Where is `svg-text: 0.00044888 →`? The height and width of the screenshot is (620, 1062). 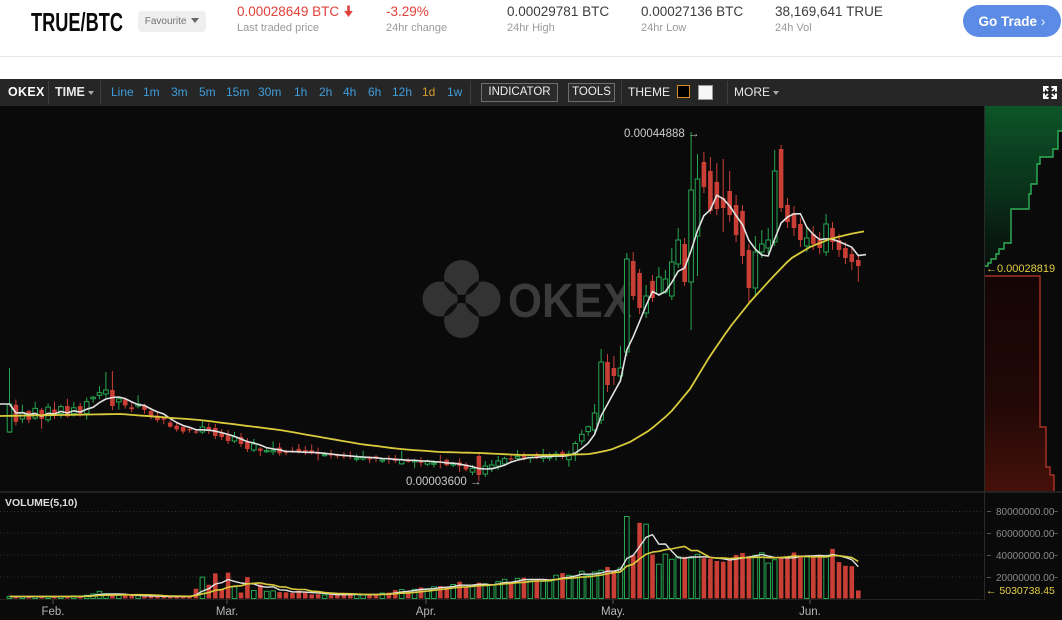
svg-text: 0.00044888 → is located at coordinates (661, 134).